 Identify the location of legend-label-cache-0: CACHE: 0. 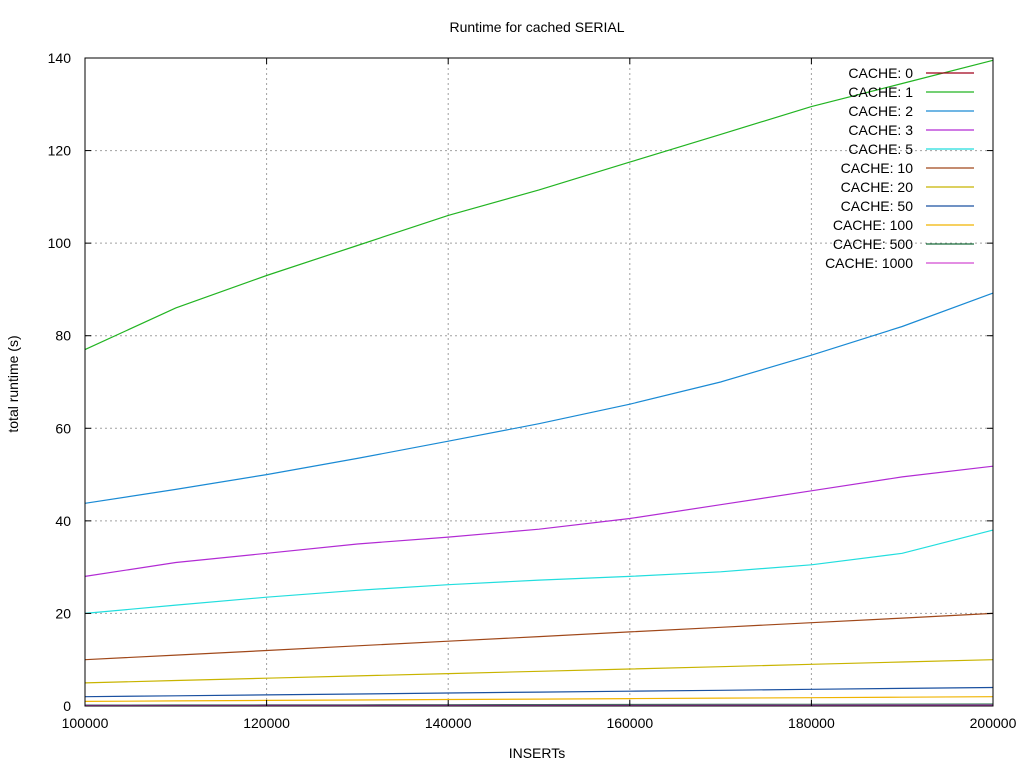
(880, 73).